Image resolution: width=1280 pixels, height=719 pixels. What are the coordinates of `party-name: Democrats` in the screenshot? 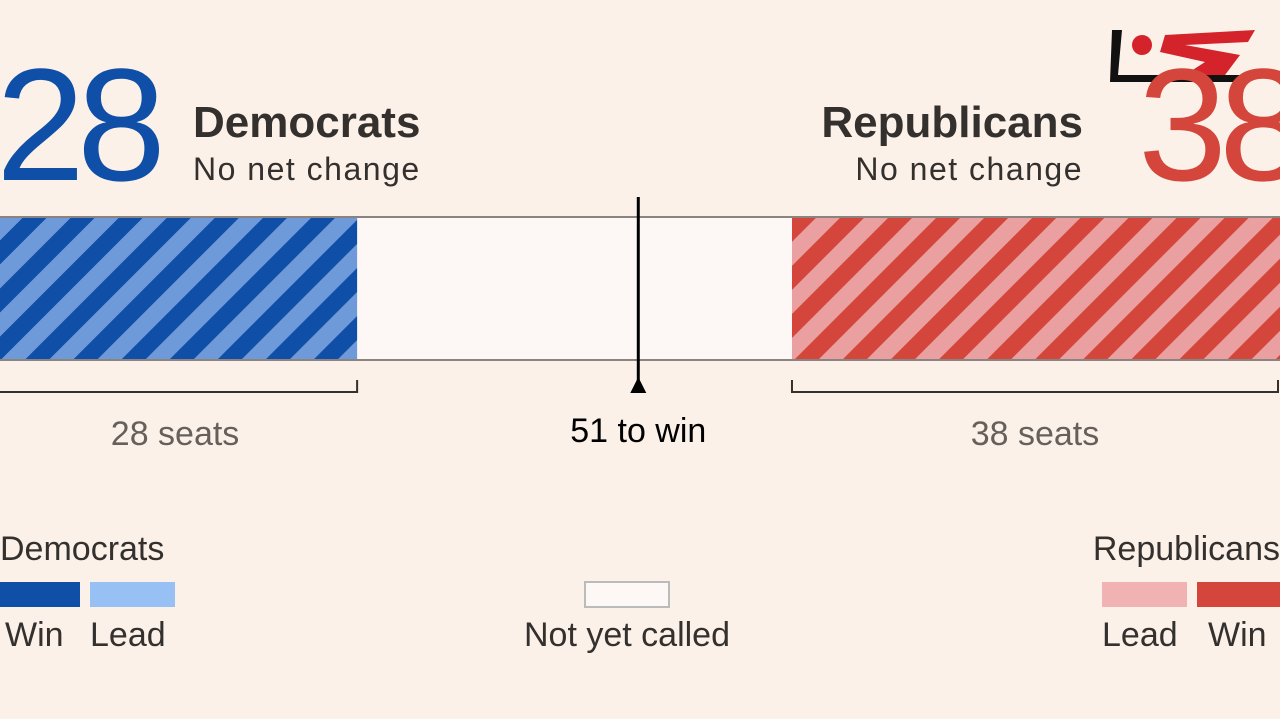 It's located at (306, 122).